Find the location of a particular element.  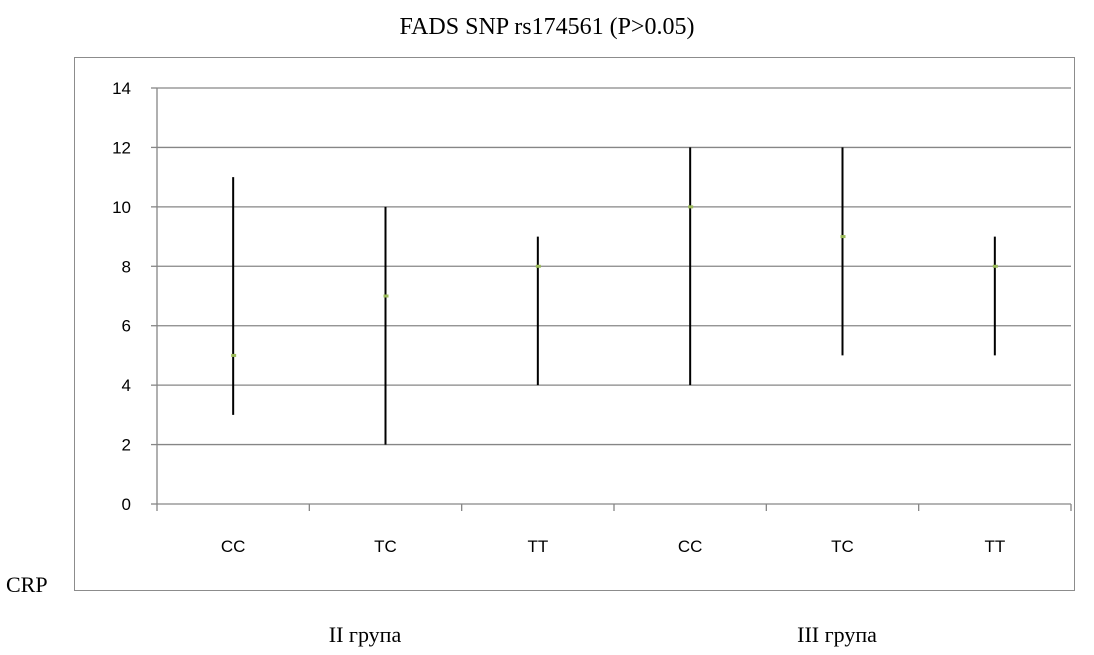

y-axis-label: CRP is located at coordinates (27, 584).